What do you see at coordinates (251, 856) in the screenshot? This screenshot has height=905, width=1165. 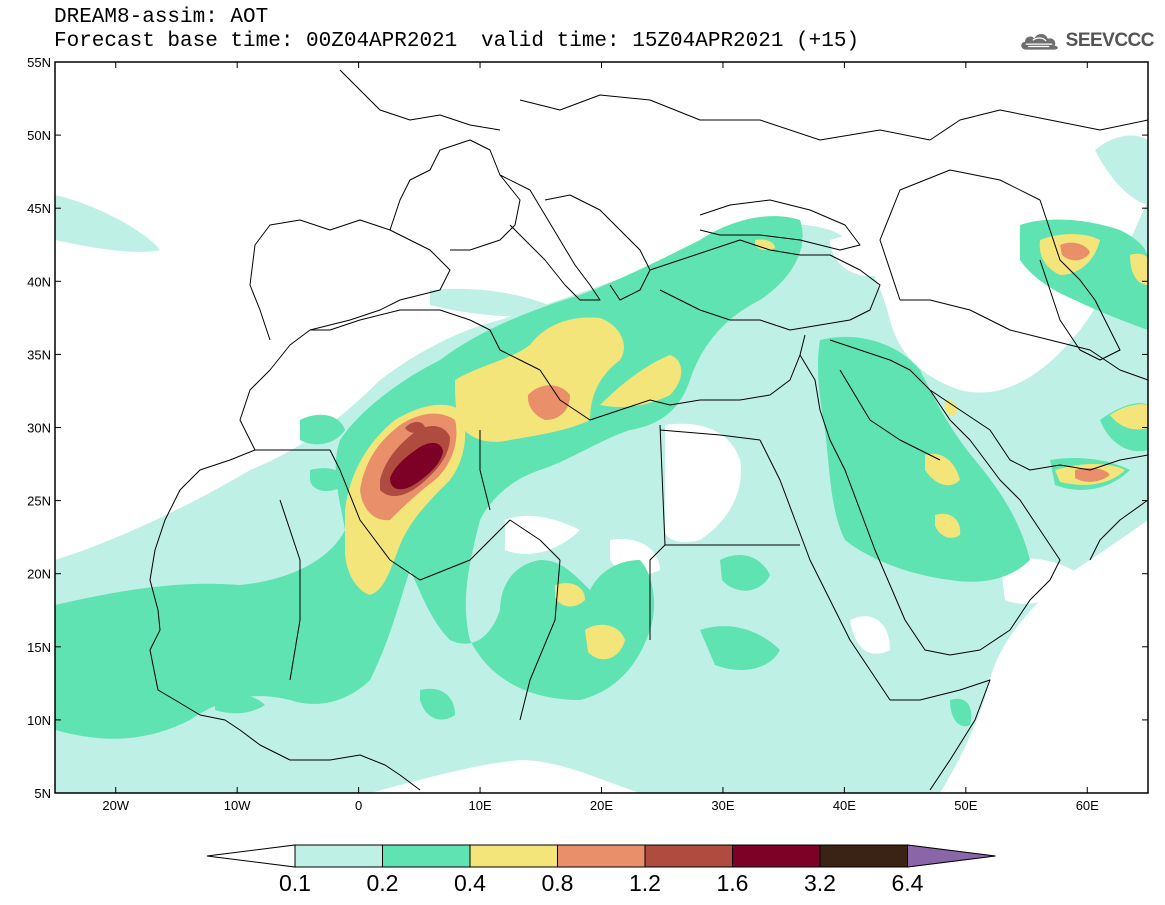 I see `colorbar-underflow-triangle` at bounding box center [251, 856].